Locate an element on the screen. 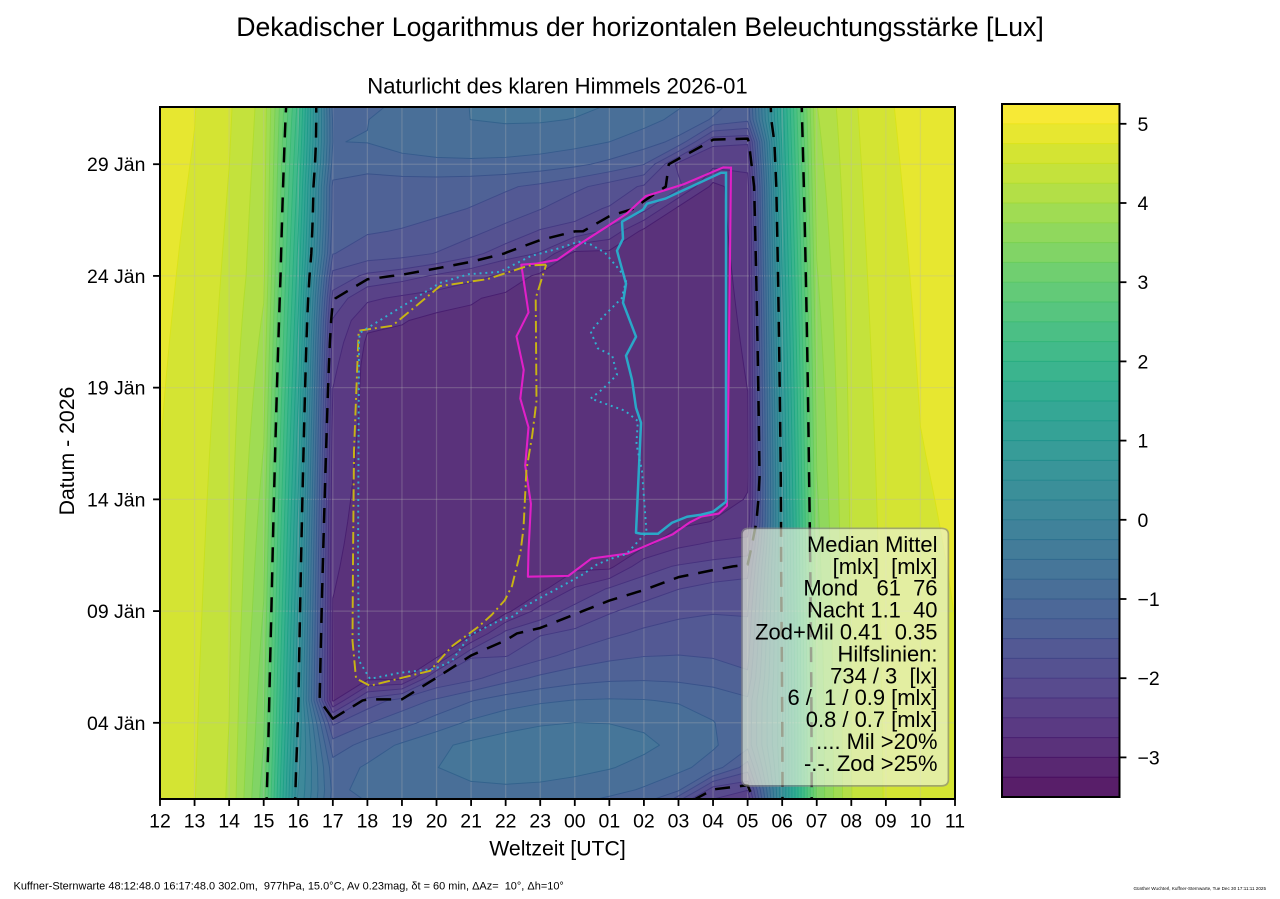  svg-text: 6 / 1 / 0.9 [mlx] is located at coordinates (863, 697).